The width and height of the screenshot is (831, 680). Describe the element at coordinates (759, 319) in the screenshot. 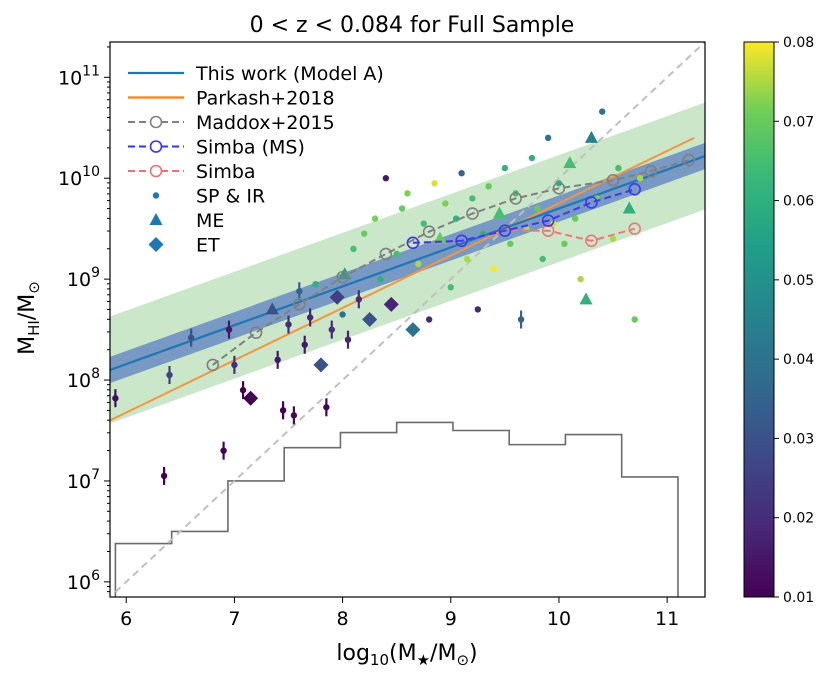

I see `colorbar` at that location.